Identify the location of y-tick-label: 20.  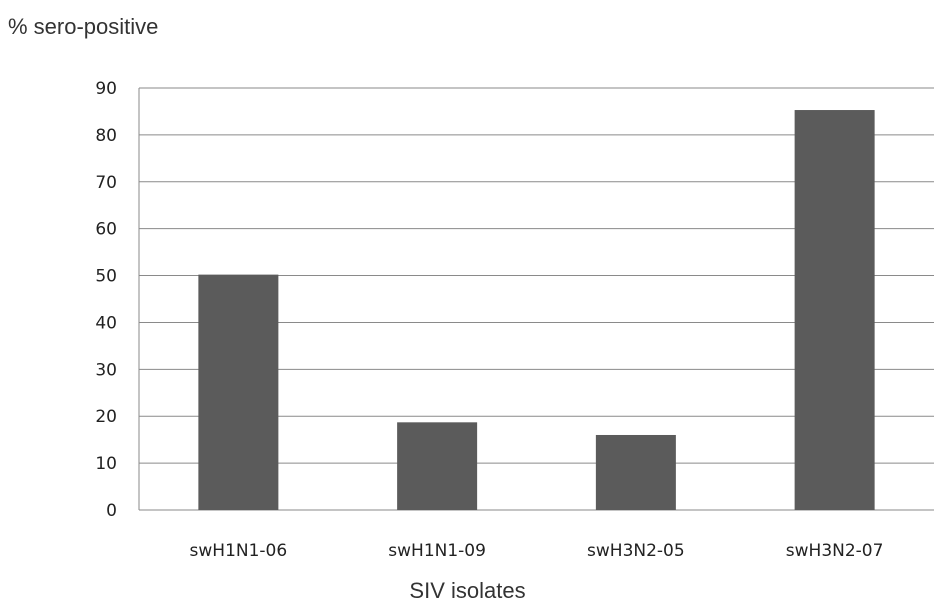
(106, 417).